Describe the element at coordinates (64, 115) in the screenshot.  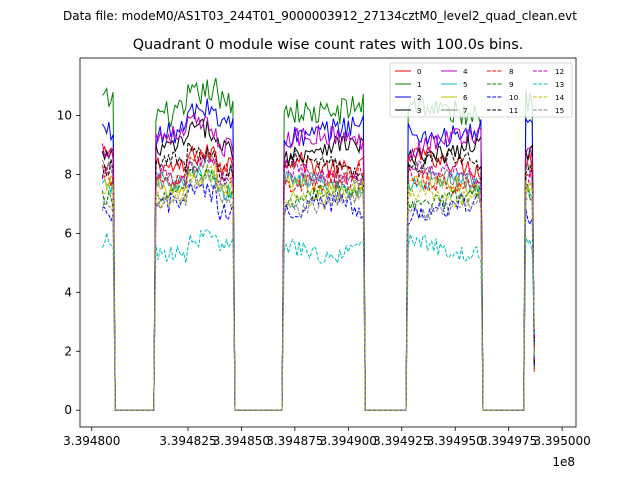
I see `y-tick-label: 10` at that location.